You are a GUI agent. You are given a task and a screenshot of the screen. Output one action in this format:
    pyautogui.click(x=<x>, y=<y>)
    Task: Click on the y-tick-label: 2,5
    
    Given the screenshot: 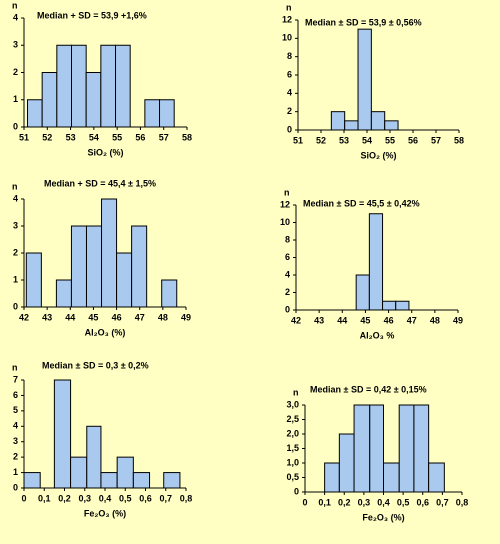 What is the action you would take?
    pyautogui.click(x=292, y=419)
    